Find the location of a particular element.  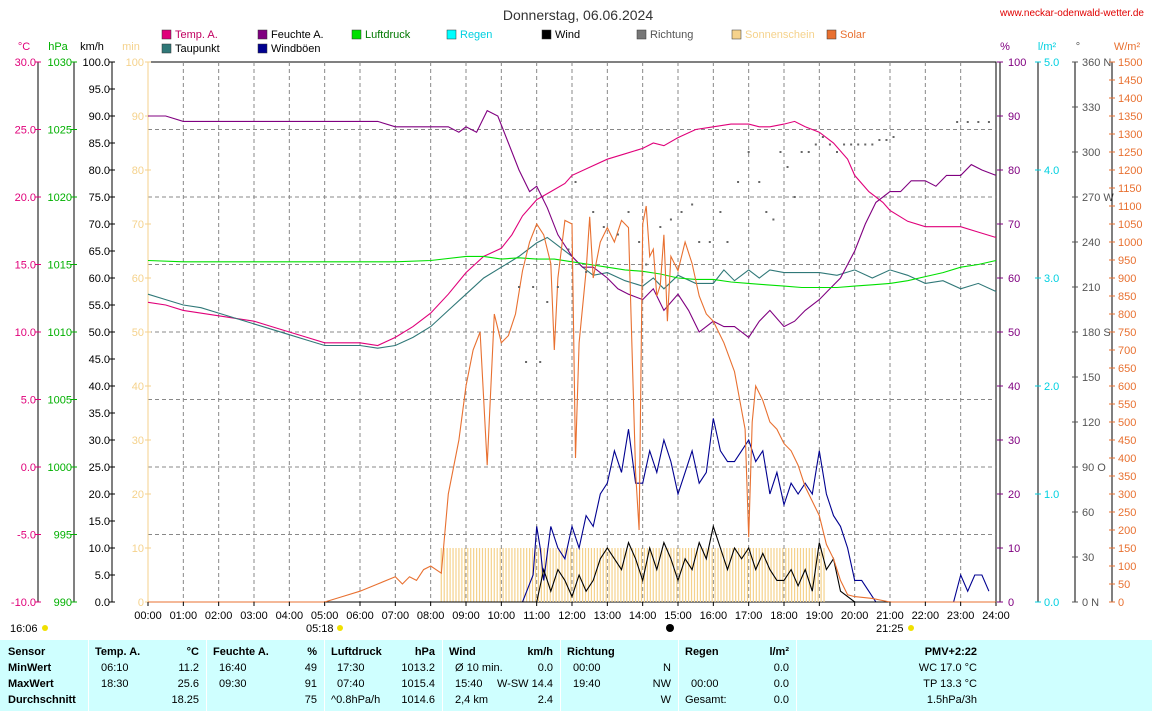

x-tick-label: 10:00 is located at coordinates (502, 616).